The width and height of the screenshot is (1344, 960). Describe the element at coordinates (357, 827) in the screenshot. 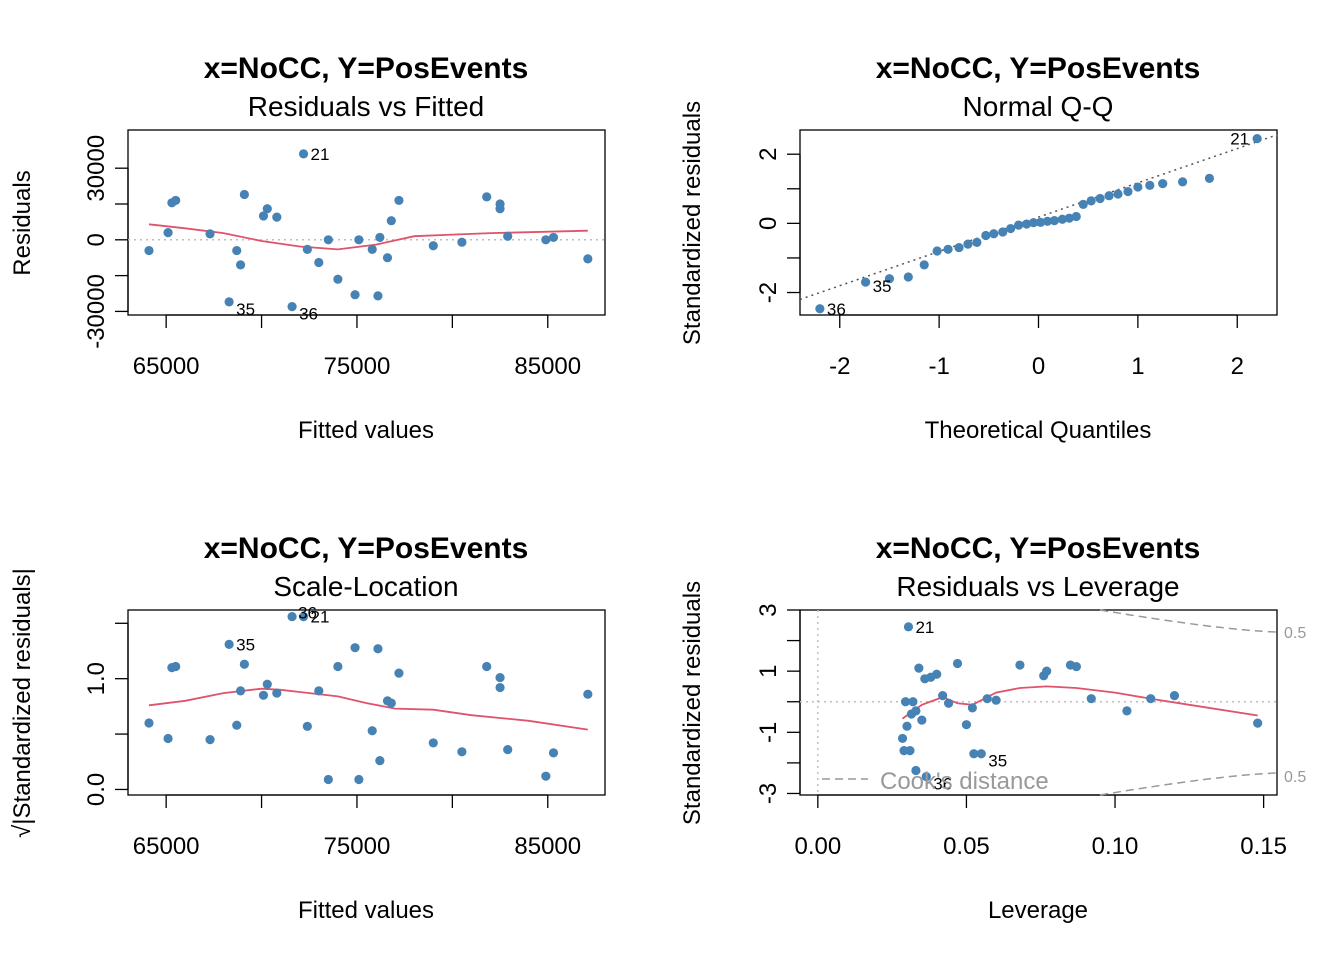

I see `panel3-x-axis: 65000 75000 85000` at that location.